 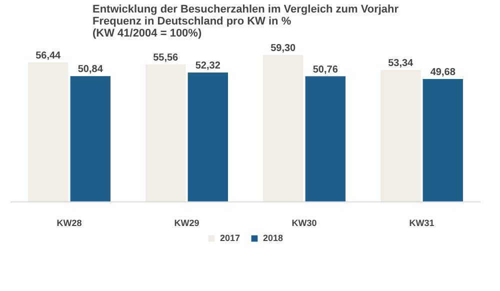 What do you see at coordinates (49, 56) in the screenshot?
I see `data-label: 56,44` at bounding box center [49, 56].